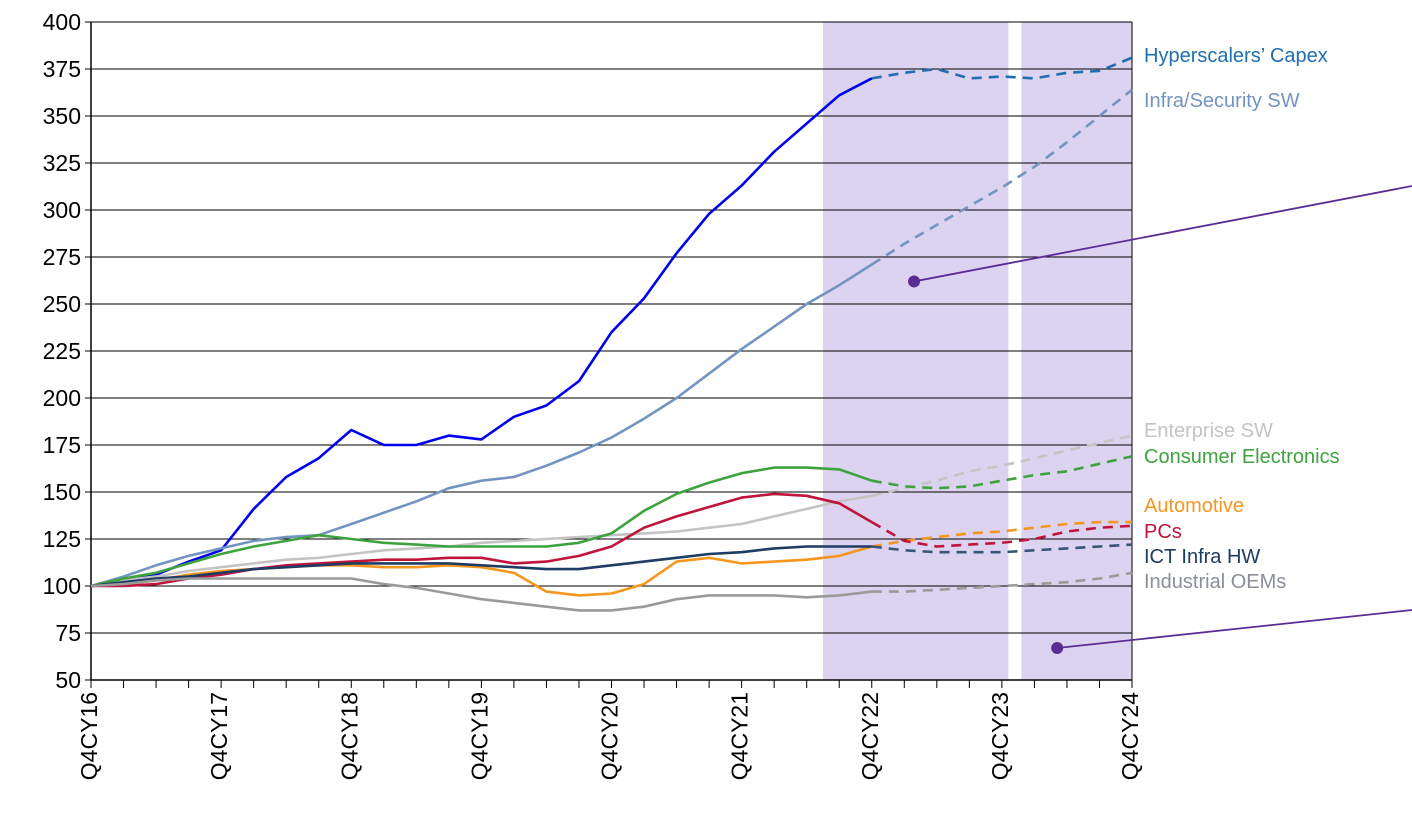 The height and width of the screenshot is (826, 1412). Describe the element at coordinates (62, 445) in the screenshot. I see `y-tick-label: 175` at that location.